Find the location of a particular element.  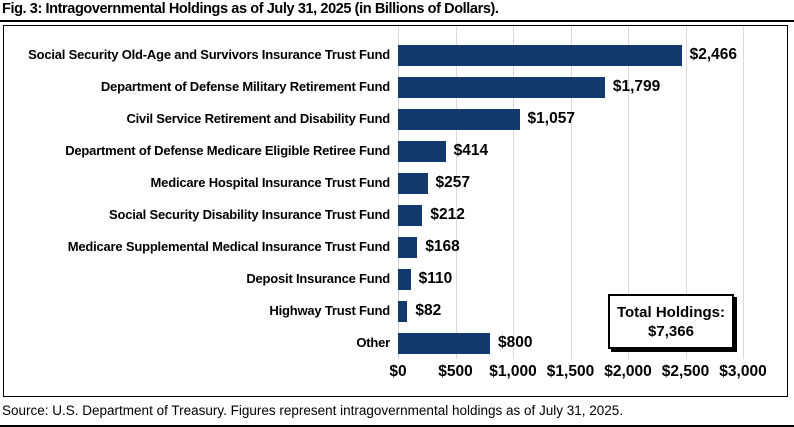

x-tick-label: $0 is located at coordinates (398, 371).